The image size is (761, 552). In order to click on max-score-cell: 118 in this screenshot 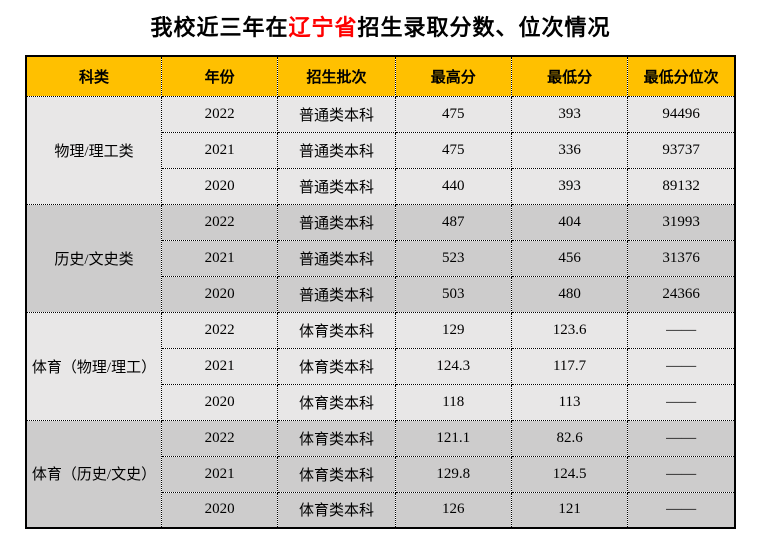, I will do `click(453, 402)`.